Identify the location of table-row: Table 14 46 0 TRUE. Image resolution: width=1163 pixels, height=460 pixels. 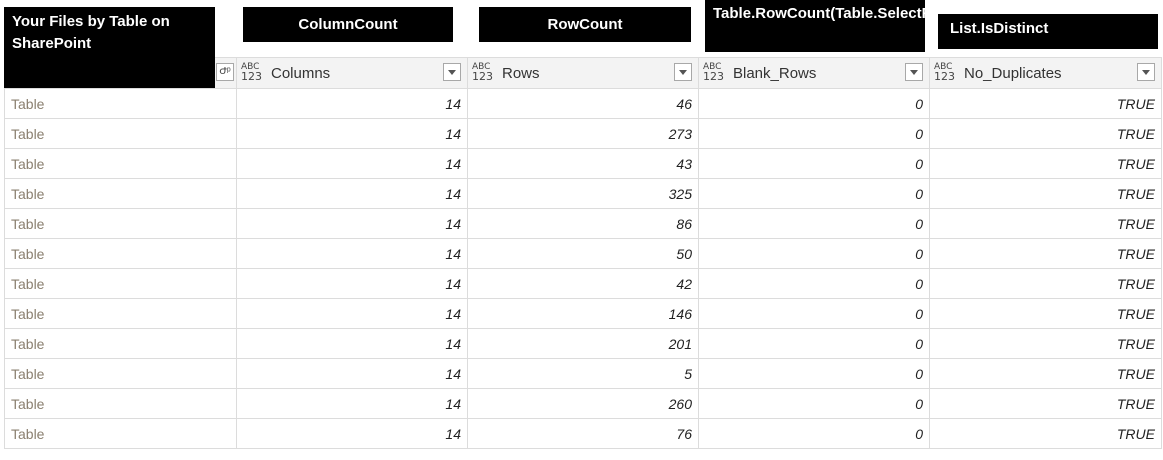
(583, 103).